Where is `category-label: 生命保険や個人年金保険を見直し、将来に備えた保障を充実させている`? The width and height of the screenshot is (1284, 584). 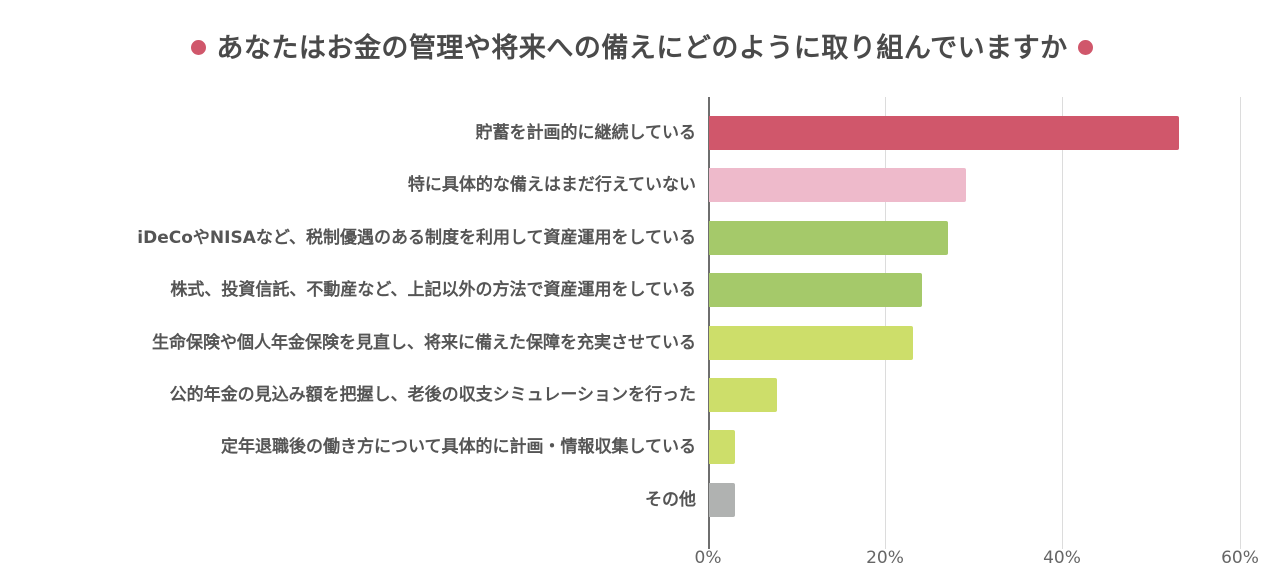 category-label: 生命保険や個人年金保険を見直し、将来に備えた保障を充実させている is located at coordinates (424, 342).